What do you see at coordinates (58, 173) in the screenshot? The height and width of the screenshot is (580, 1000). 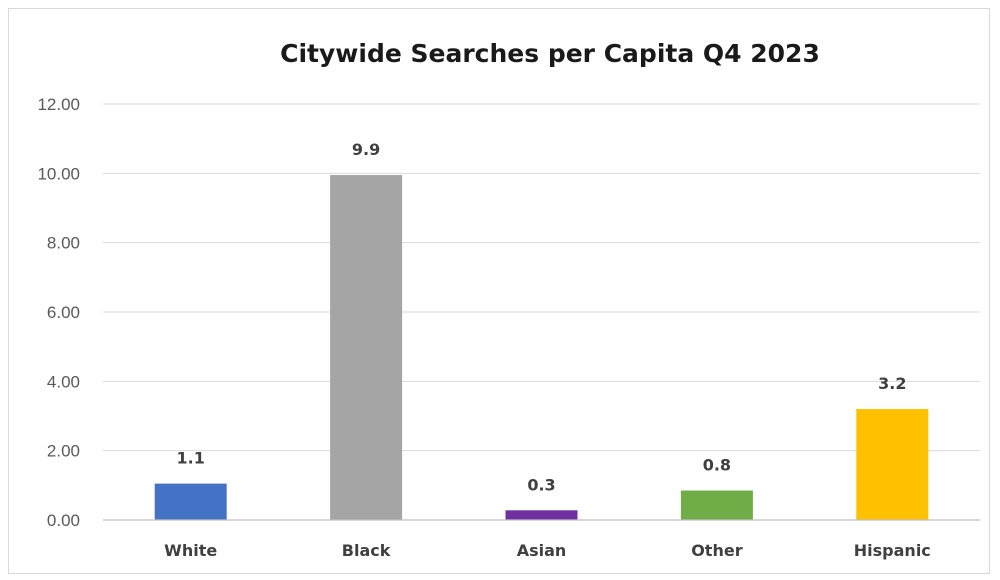 I see `y-tick-label: 10.00` at bounding box center [58, 173].